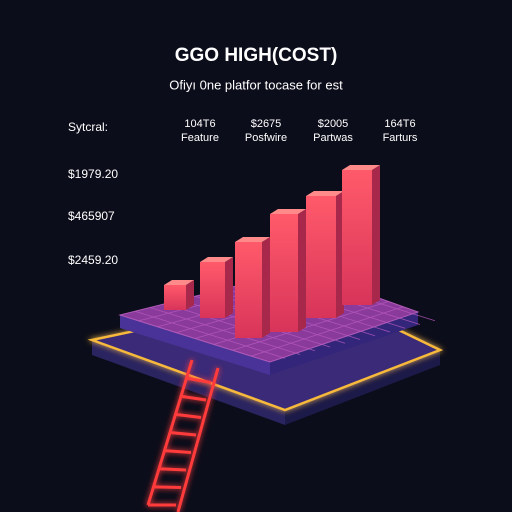 The width and height of the screenshot is (512, 512). What do you see at coordinates (198, 439) in the screenshot?
I see `ladder-rail` at bounding box center [198, 439].